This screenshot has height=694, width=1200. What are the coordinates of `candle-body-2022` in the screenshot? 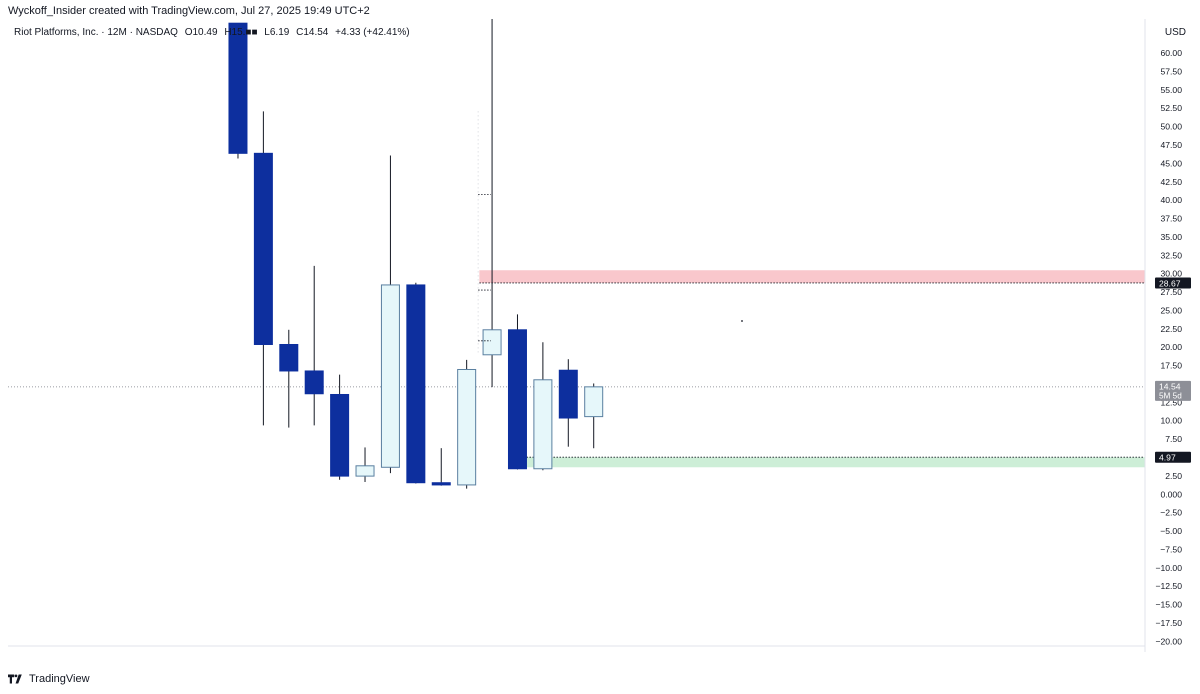 It's located at (517, 399).